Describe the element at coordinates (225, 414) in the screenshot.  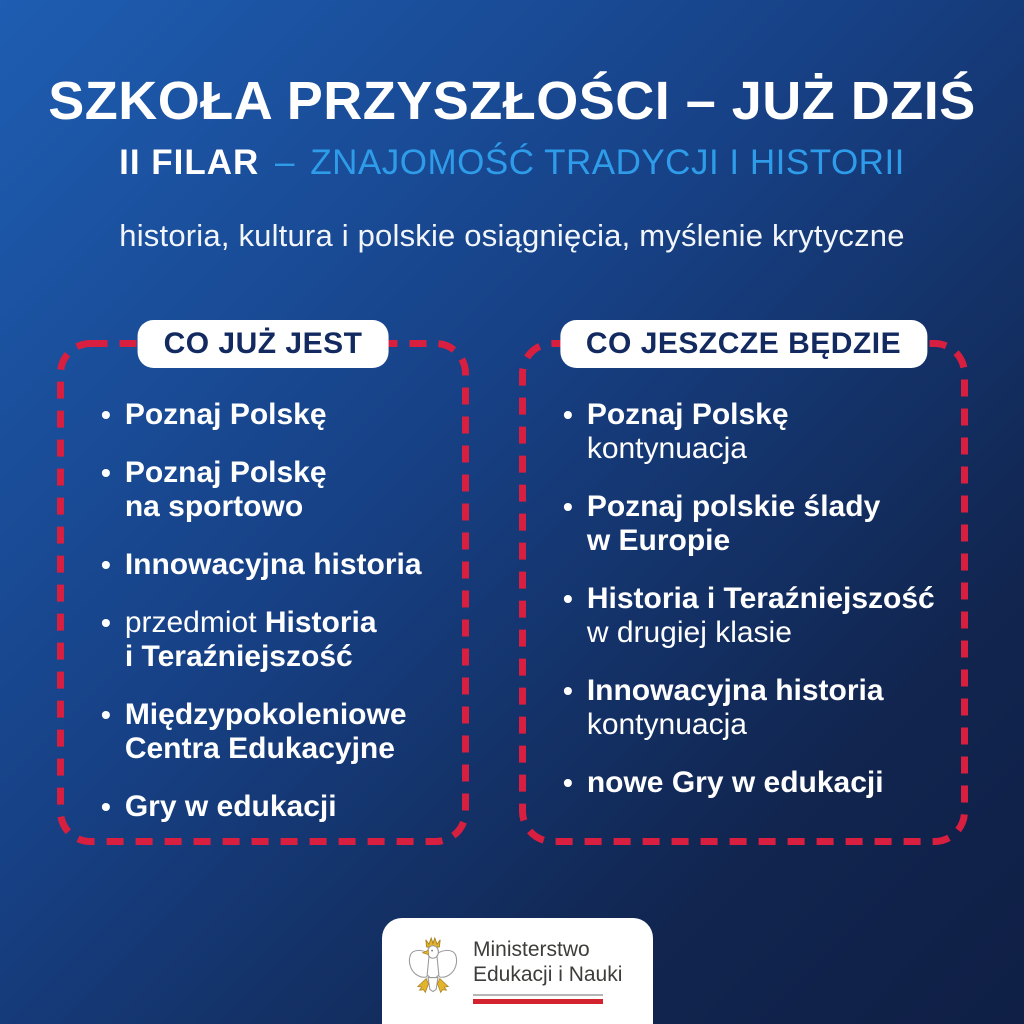
I see `list-item-text: Poznaj Polskę` at that location.